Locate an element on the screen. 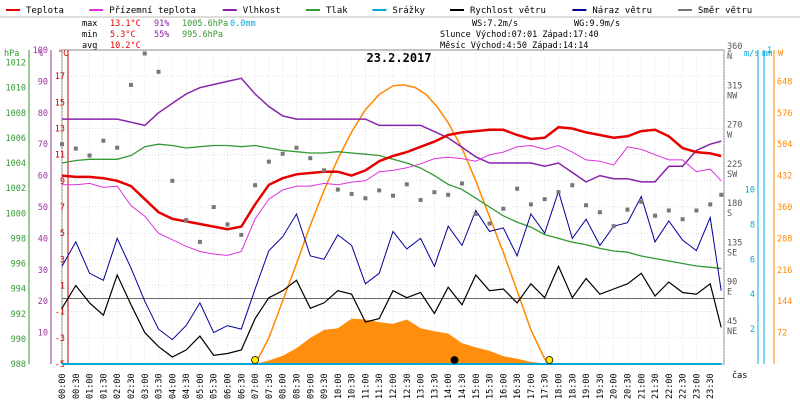 This screenshot has height=400, width=800. moonset-marker is located at coordinates (454, 360).